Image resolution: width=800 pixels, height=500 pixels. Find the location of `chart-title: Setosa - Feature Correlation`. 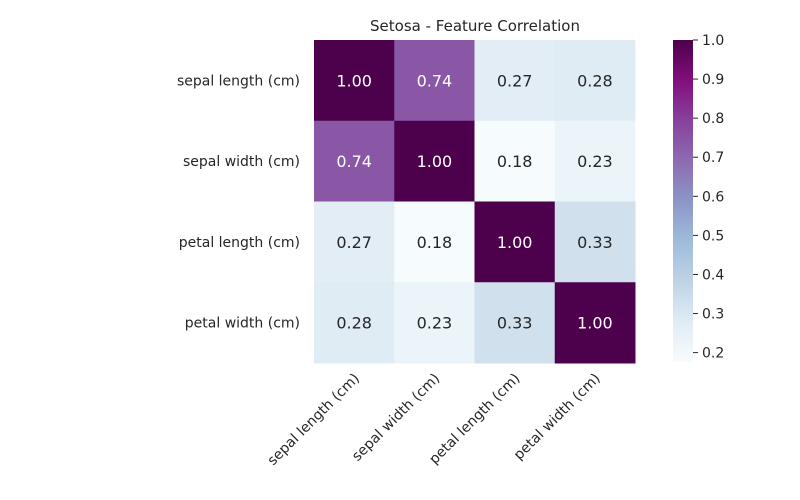

chart-title: Setosa - Feature Correlation is located at coordinates (475, 26).